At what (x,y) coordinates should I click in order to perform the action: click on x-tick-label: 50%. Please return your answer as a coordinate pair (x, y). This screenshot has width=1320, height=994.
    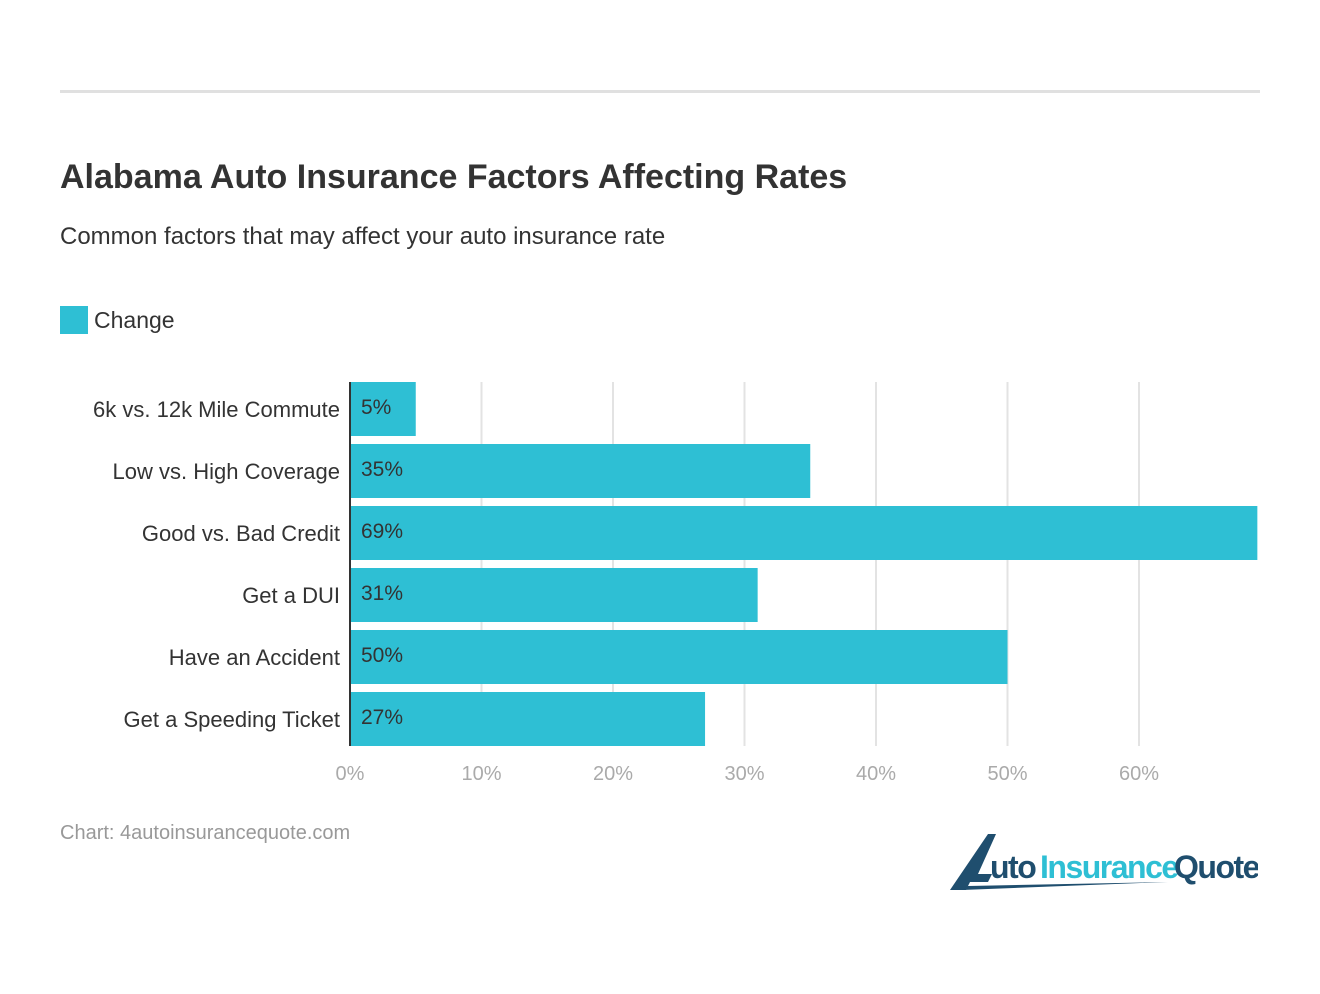
    Looking at the image, I should click on (1007, 774).